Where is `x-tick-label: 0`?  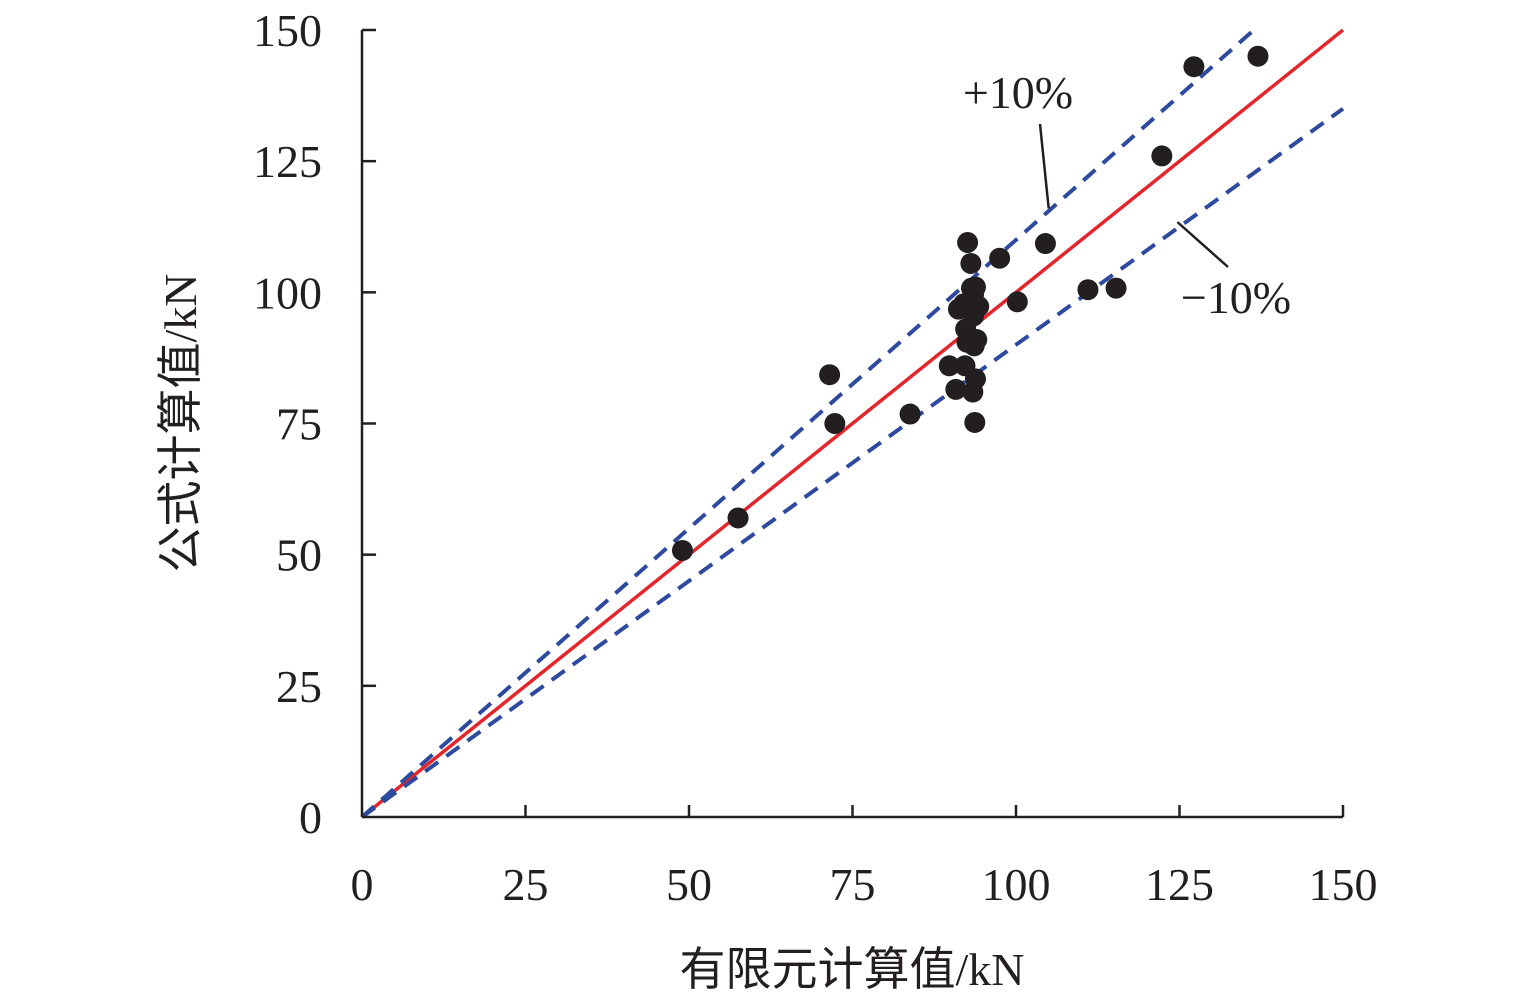 x-tick-label: 0 is located at coordinates (362, 884).